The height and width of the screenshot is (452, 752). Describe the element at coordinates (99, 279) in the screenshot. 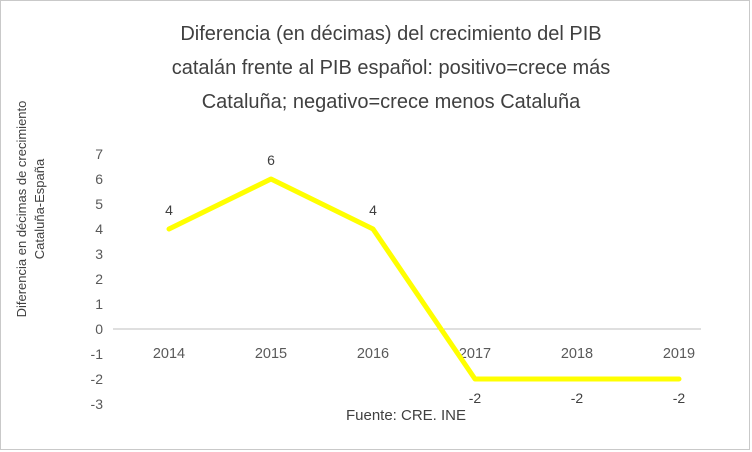

I see `y-tick-label: 2` at that location.